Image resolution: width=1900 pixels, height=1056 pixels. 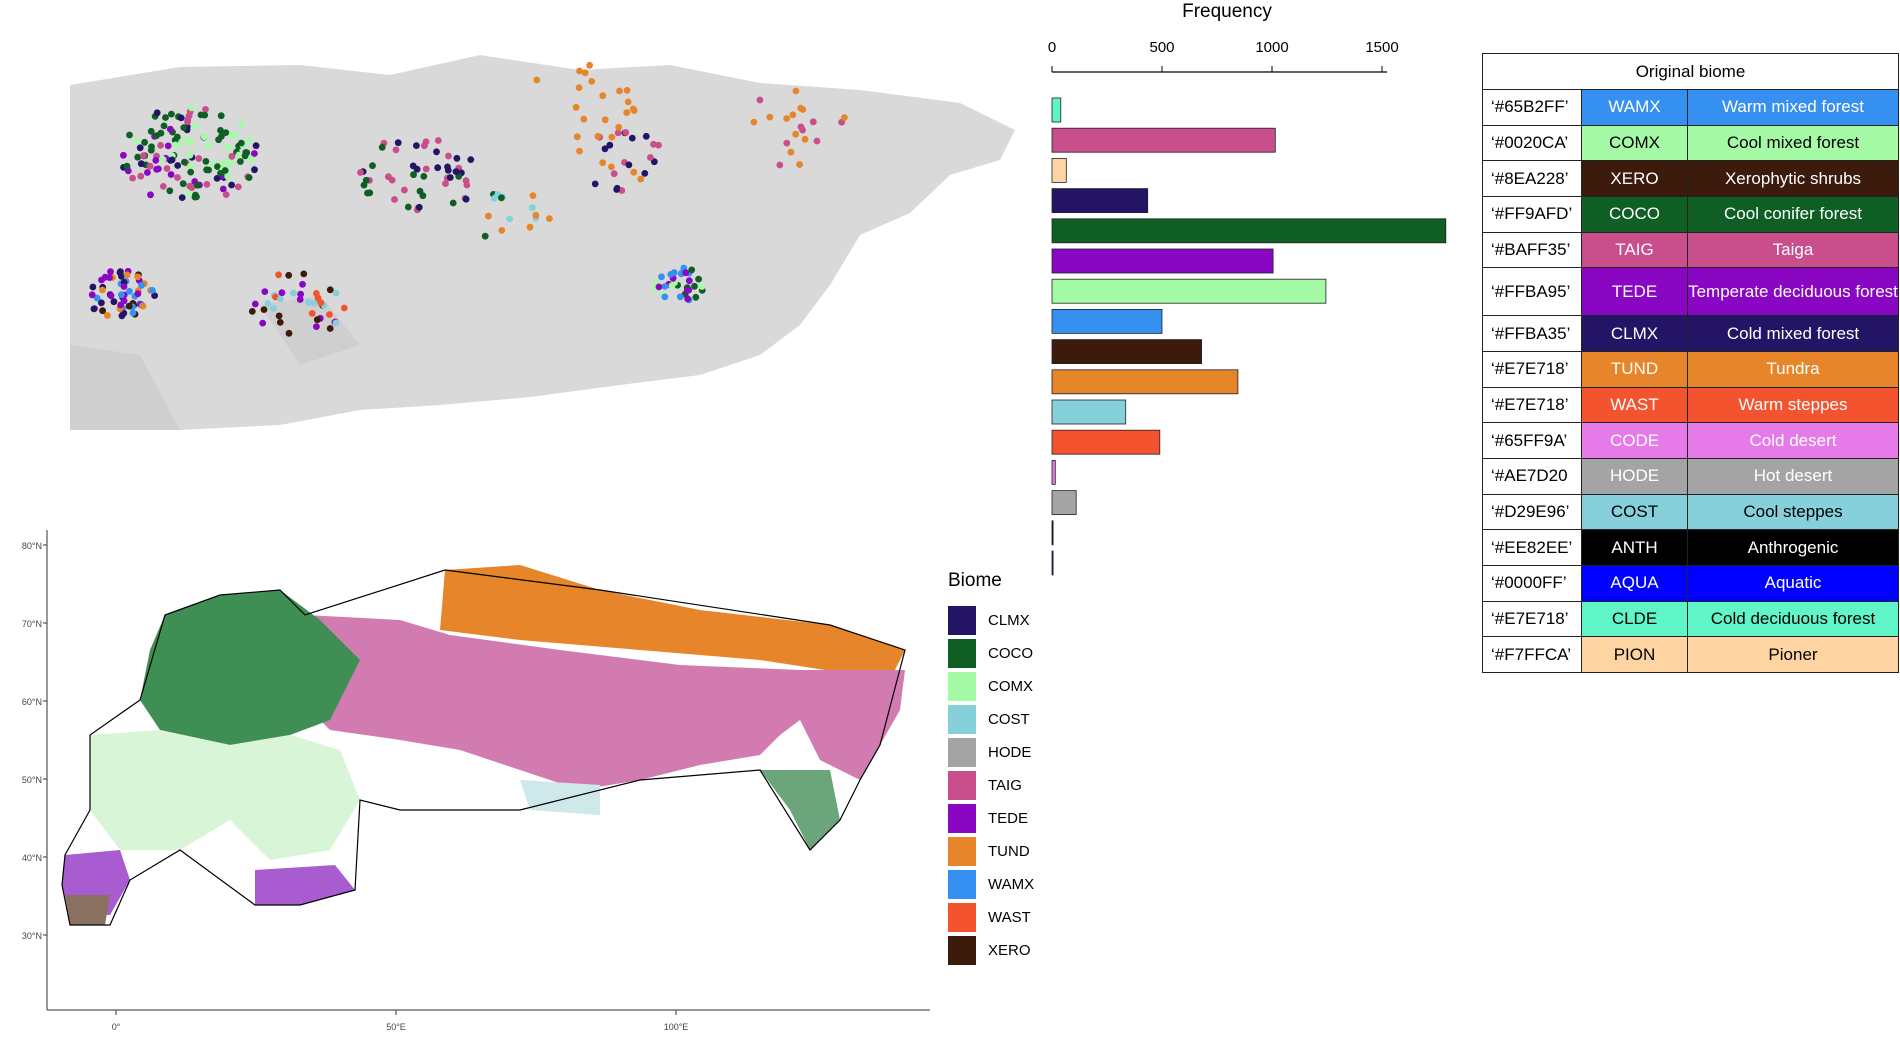 I want to click on legend-item: TEDE, so click(x=1008, y=818).